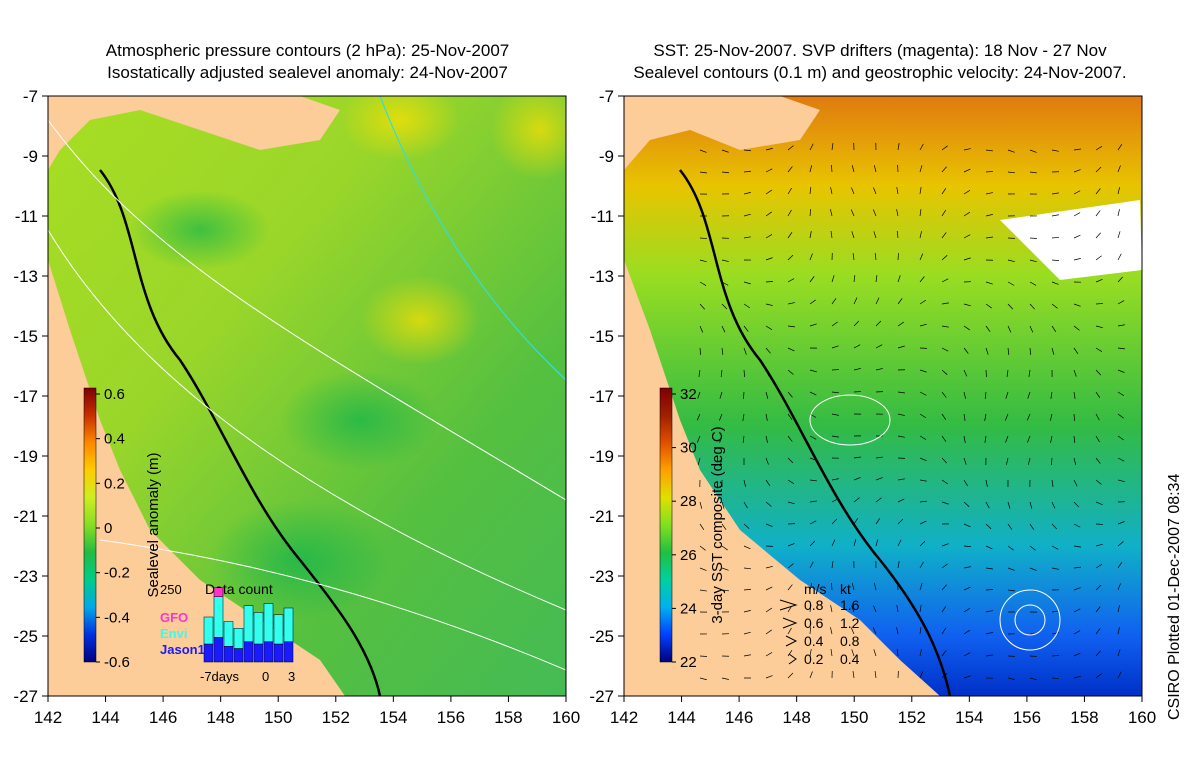 The height and width of the screenshot is (780, 1200). I want to click on eddy-contour, so click(1030, 620).